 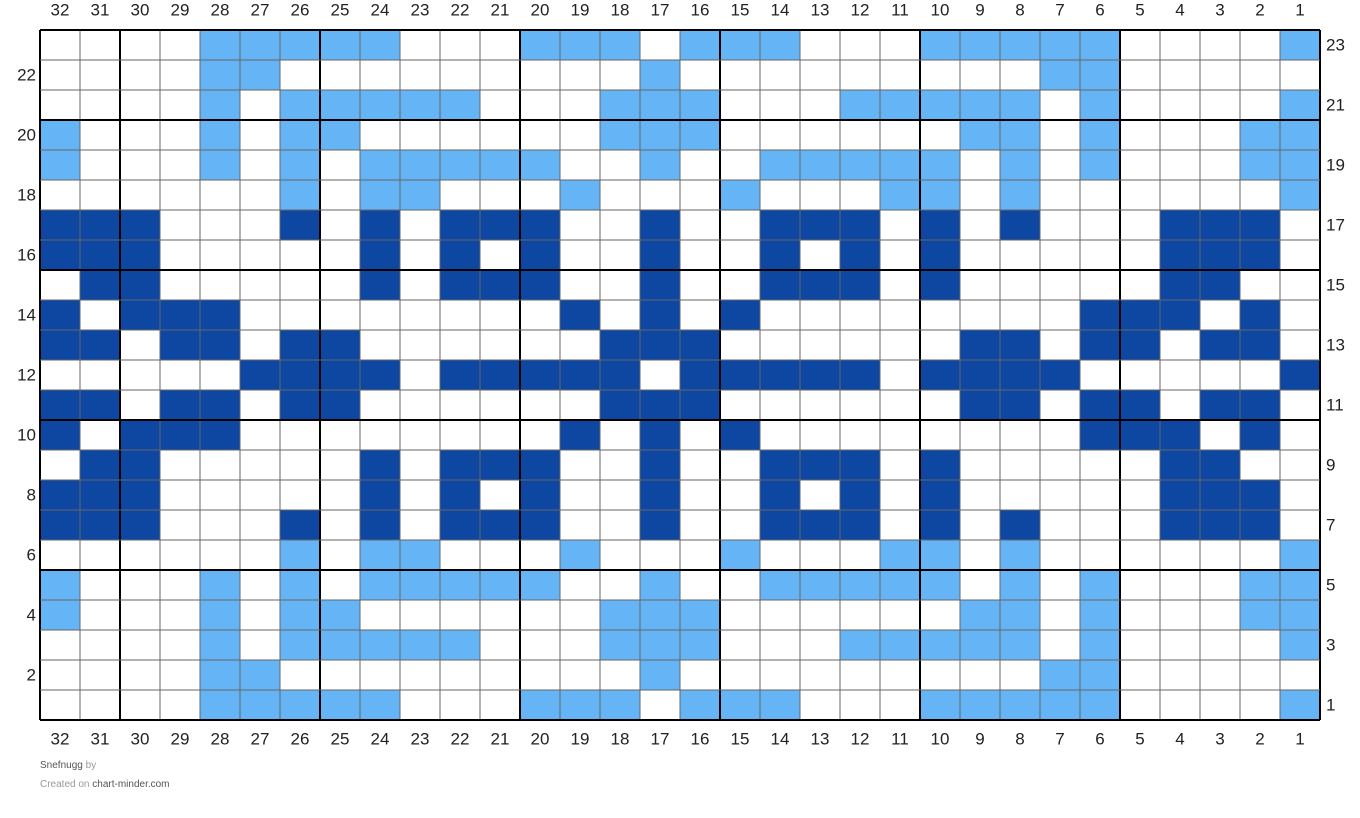 What do you see at coordinates (1059, 9) in the screenshot?
I see `column-number: 7` at bounding box center [1059, 9].